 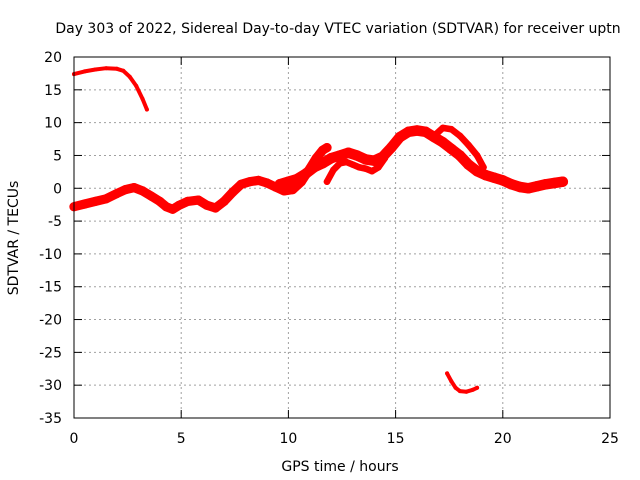 What do you see at coordinates (53, 91) in the screenshot?
I see `y-tick-label: 15` at bounding box center [53, 91].